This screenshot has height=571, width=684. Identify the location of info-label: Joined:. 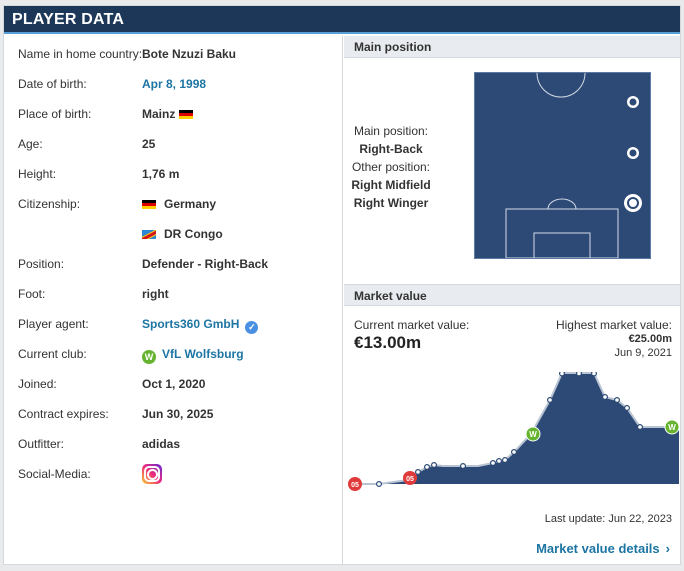
(37, 384).